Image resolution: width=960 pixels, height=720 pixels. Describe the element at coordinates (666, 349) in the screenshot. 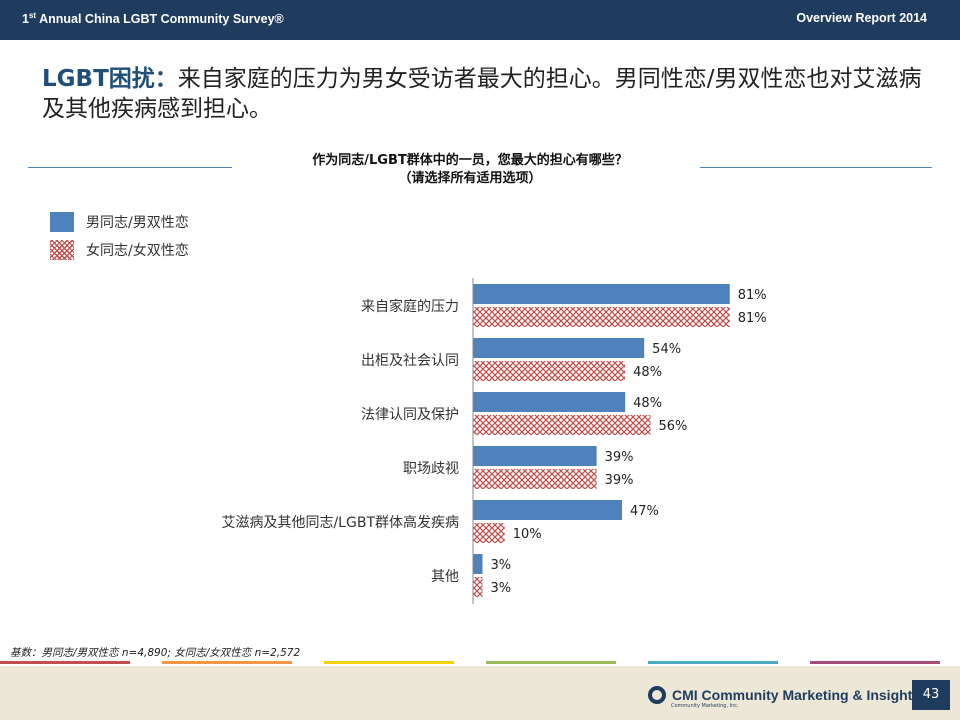

I see `data-label-male-1: 54%` at that location.